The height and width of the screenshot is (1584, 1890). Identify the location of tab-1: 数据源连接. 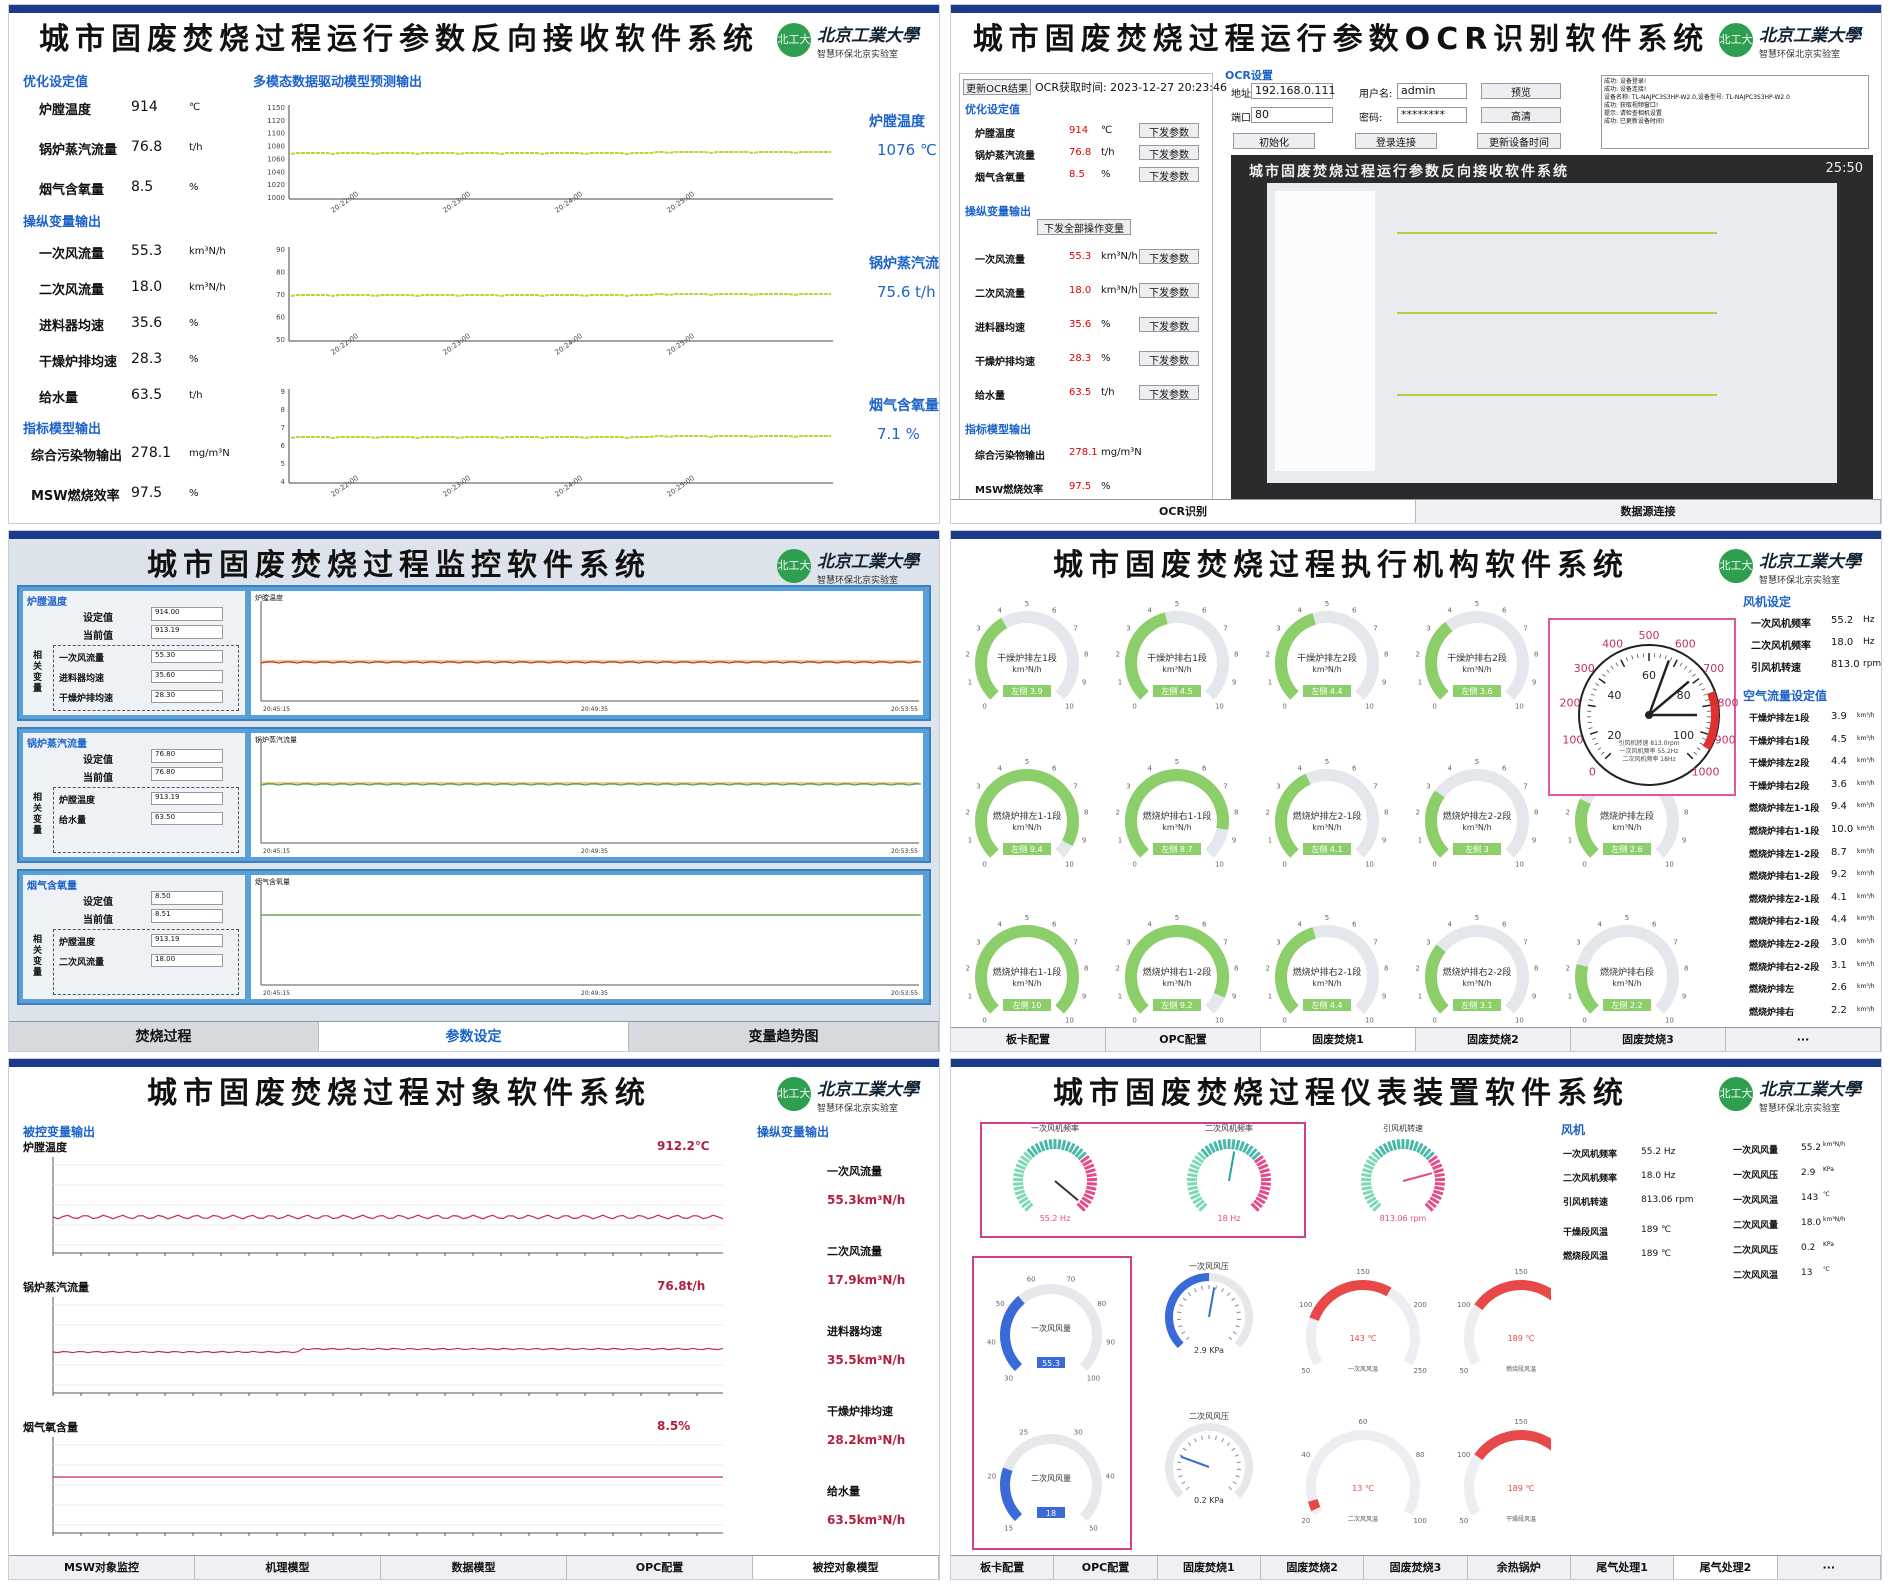
(1648, 511).